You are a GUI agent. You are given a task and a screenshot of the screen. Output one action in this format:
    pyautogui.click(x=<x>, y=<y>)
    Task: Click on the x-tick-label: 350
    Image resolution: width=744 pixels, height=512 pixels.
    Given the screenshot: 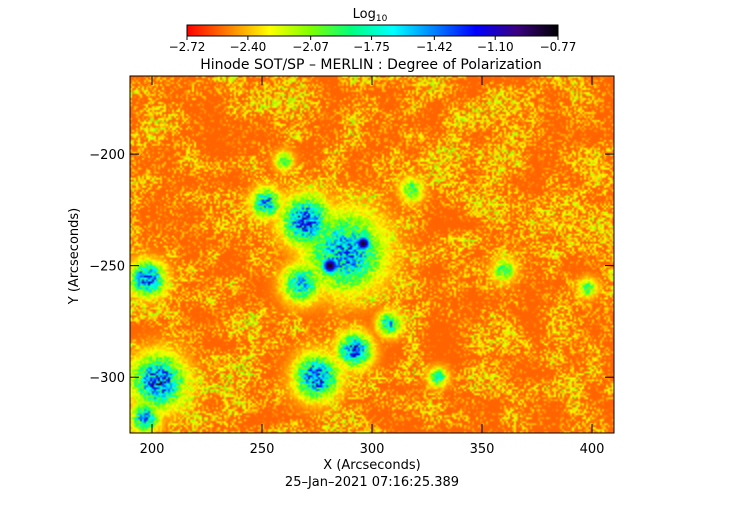 What is the action you would take?
    pyautogui.click(x=482, y=449)
    